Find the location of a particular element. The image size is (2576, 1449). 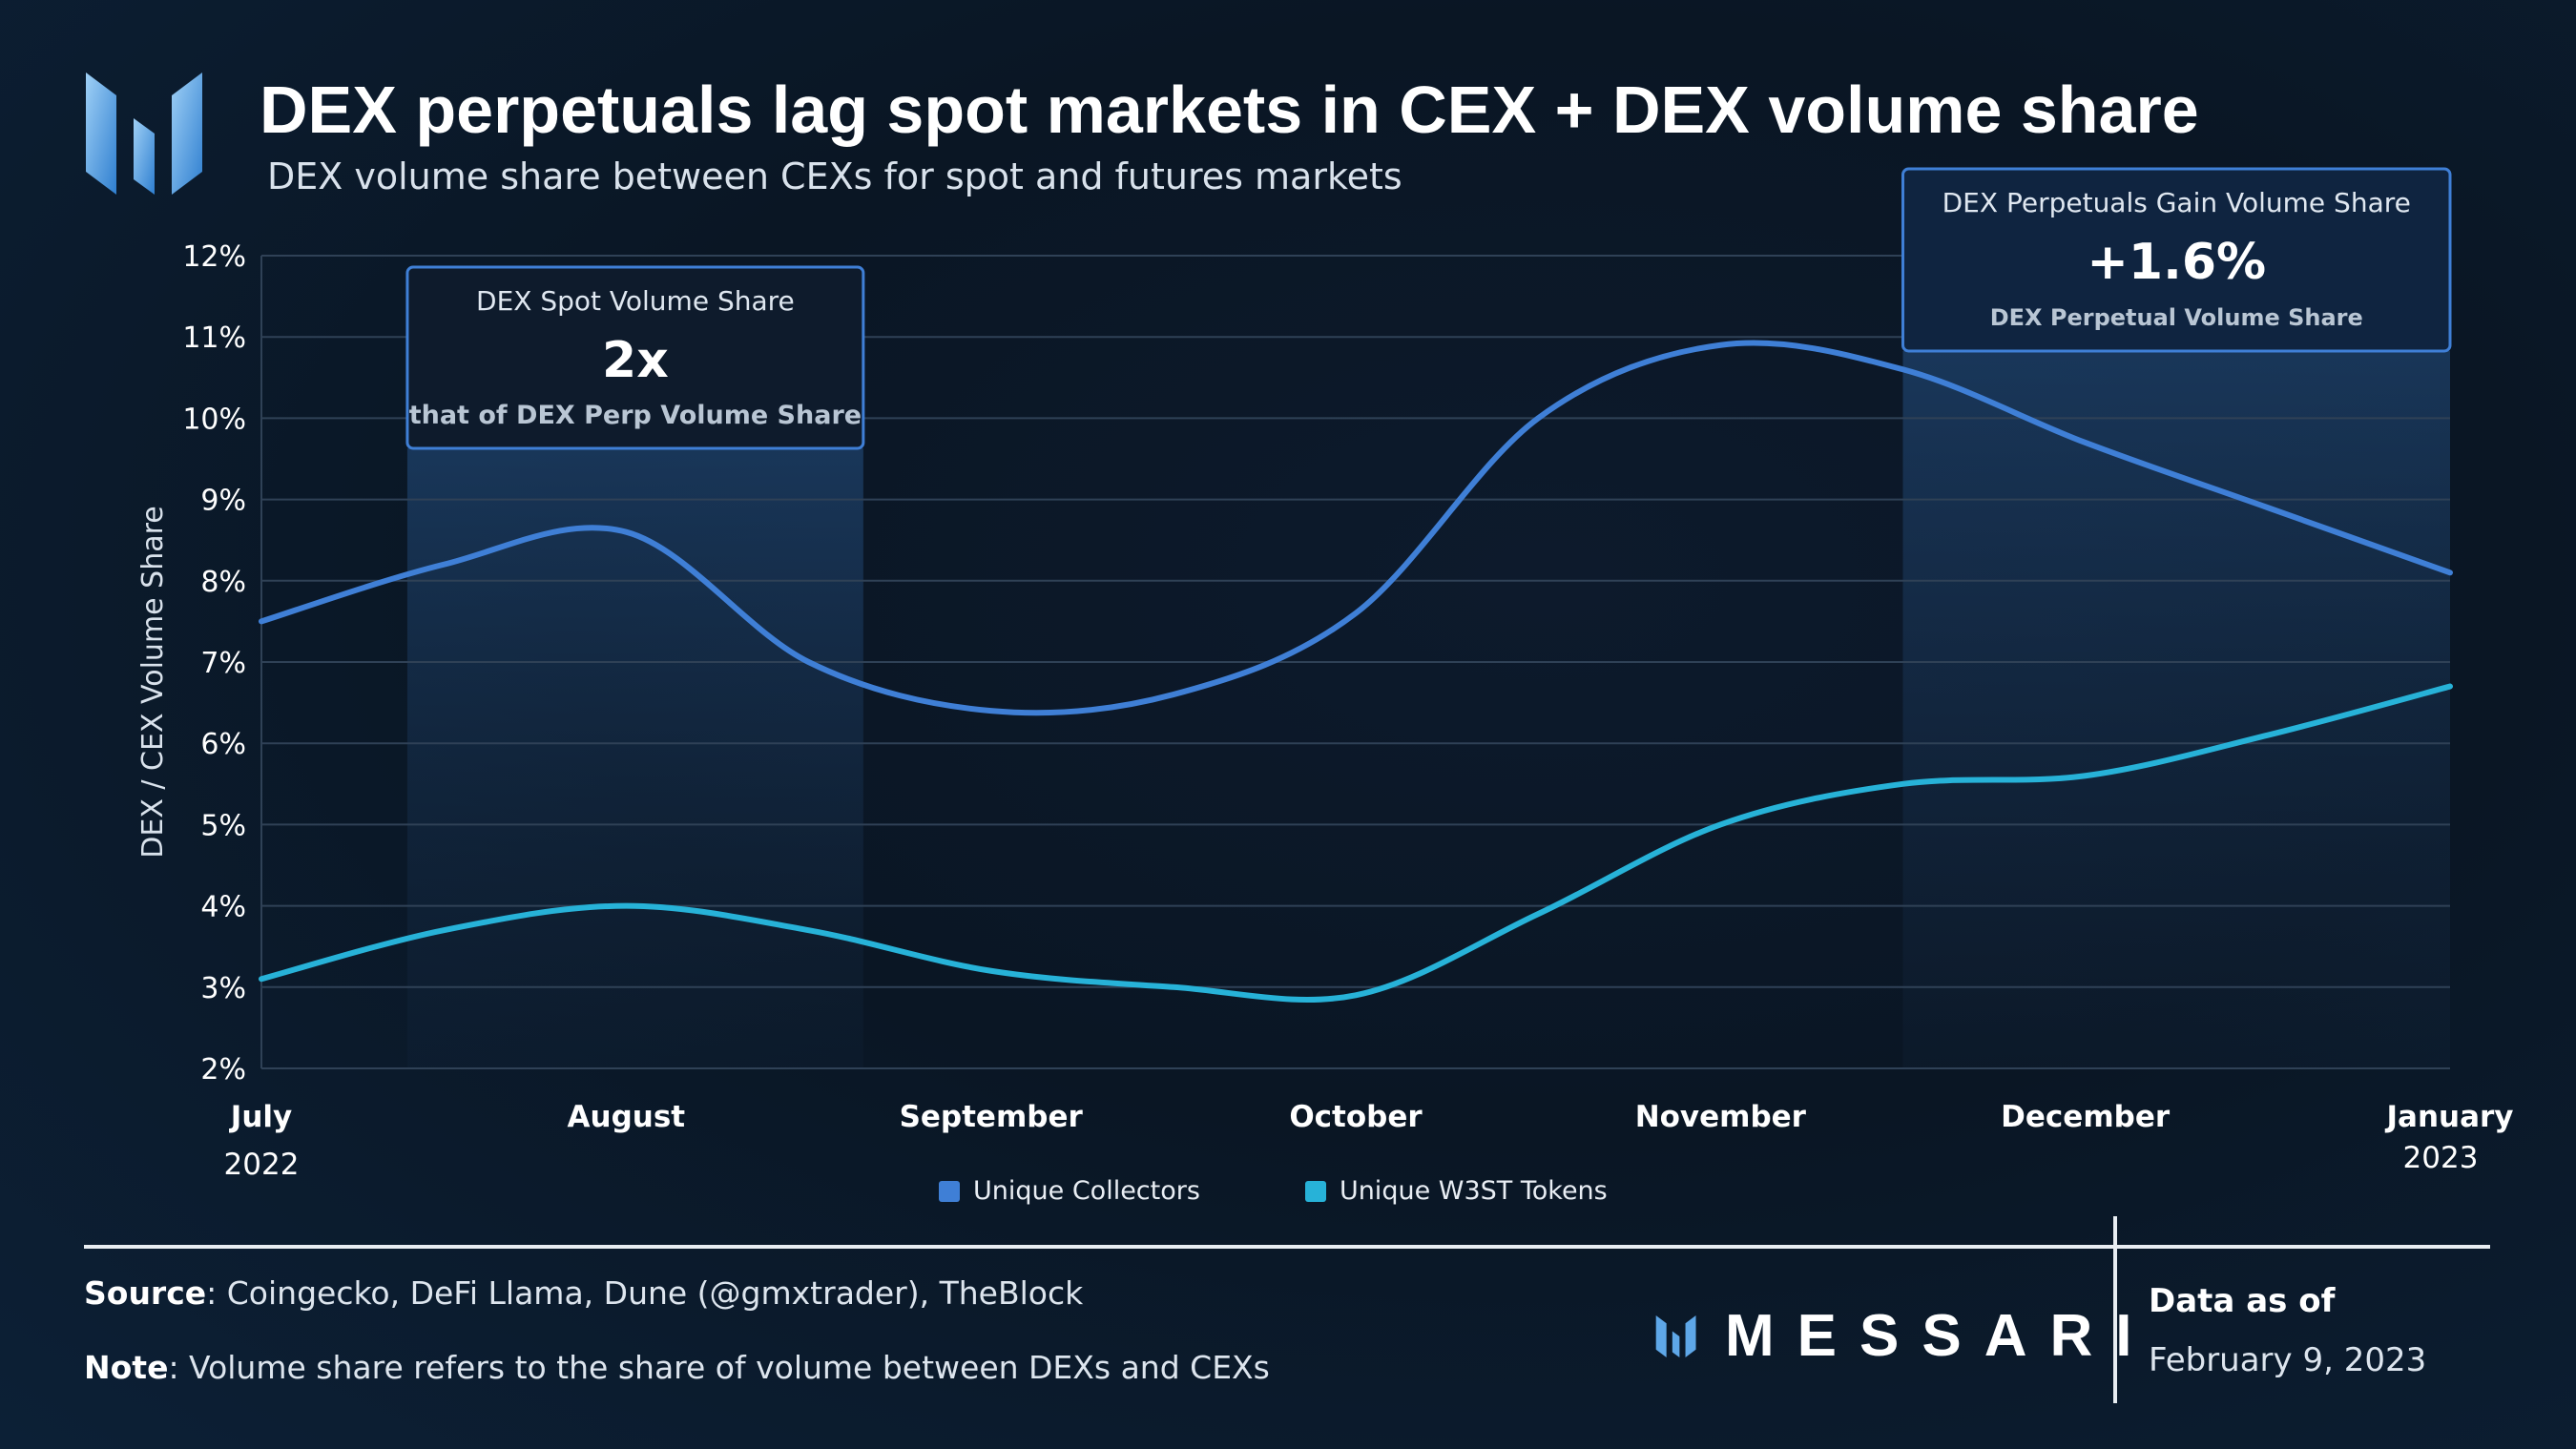

messari-logo-icon is located at coordinates (144, 133).